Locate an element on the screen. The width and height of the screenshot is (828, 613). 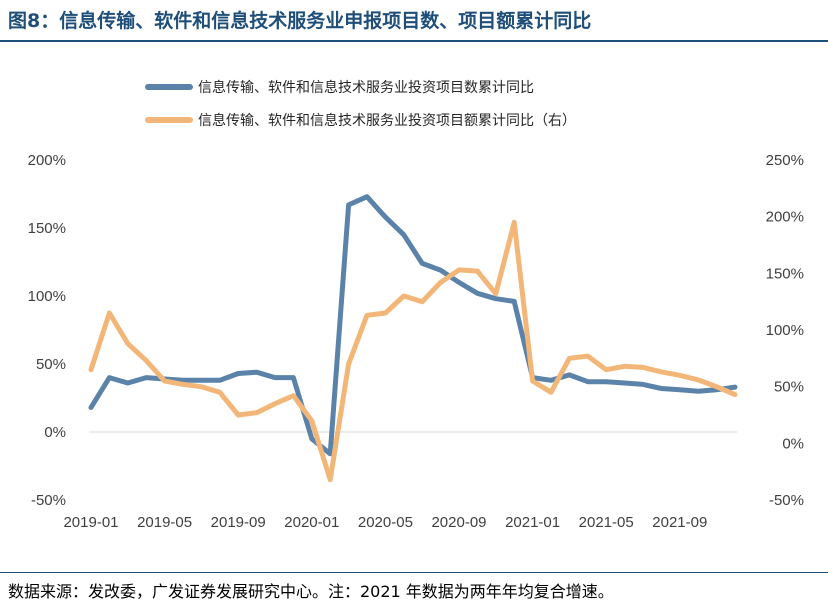
left-tick-label: 50% is located at coordinates (51, 364).